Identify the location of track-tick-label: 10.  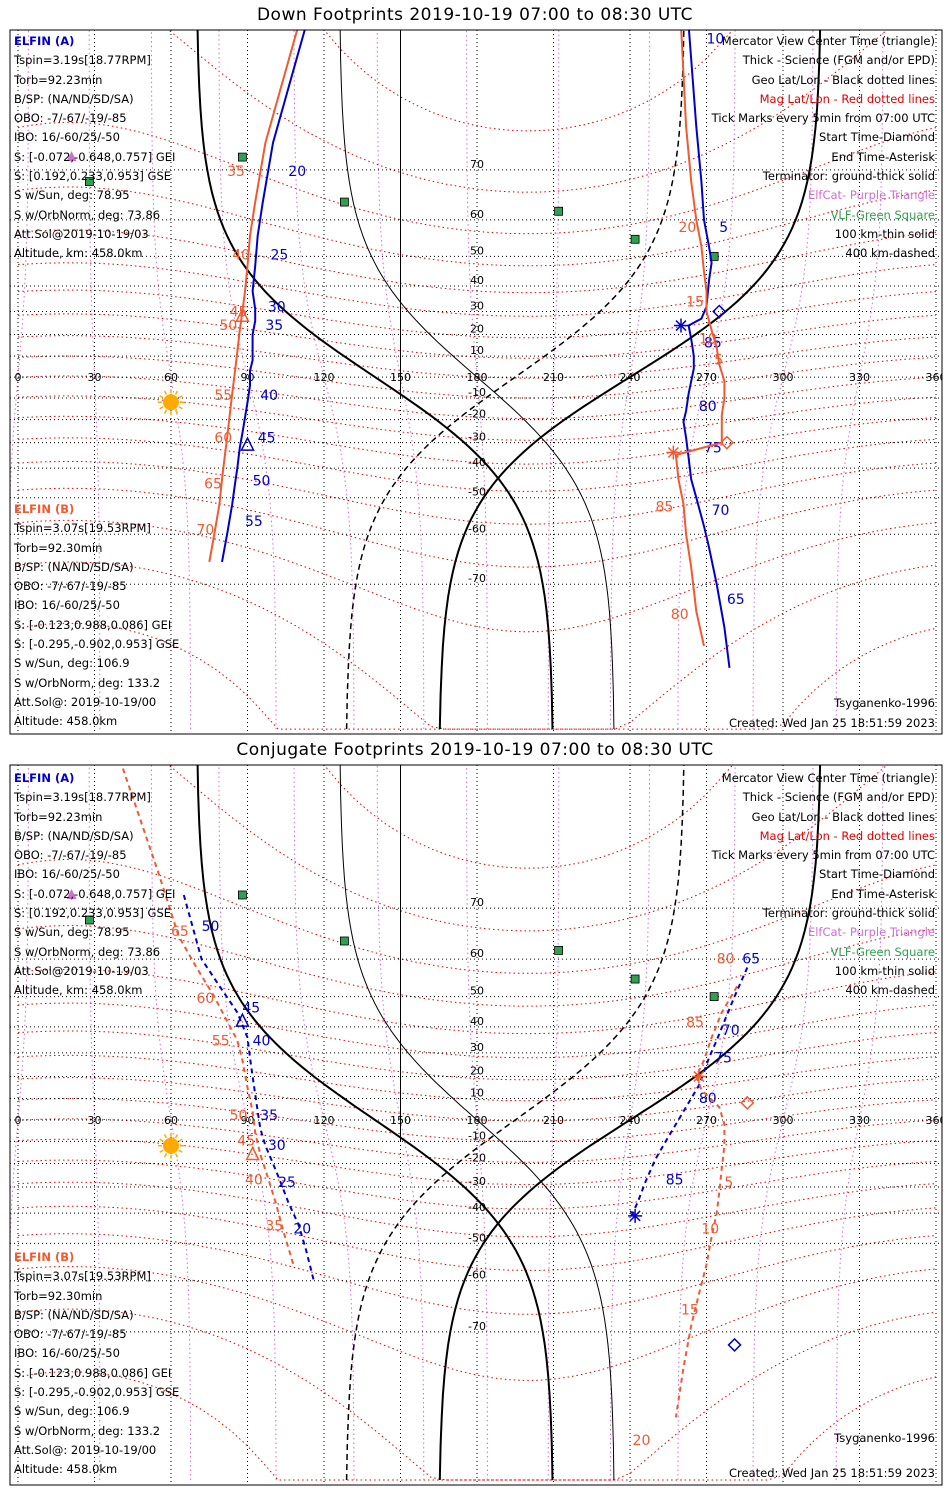
(708, 339).